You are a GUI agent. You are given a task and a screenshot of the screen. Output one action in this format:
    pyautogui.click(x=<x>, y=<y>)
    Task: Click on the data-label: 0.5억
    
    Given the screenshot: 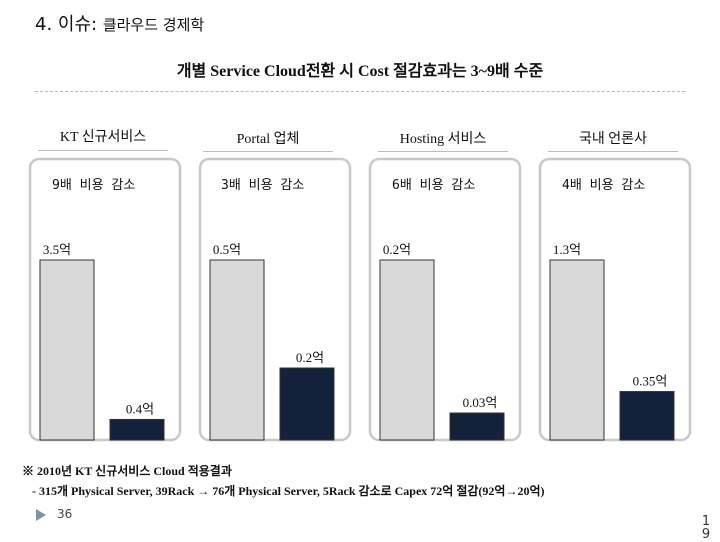 What is the action you would take?
    pyautogui.click(x=227, y=249)
    